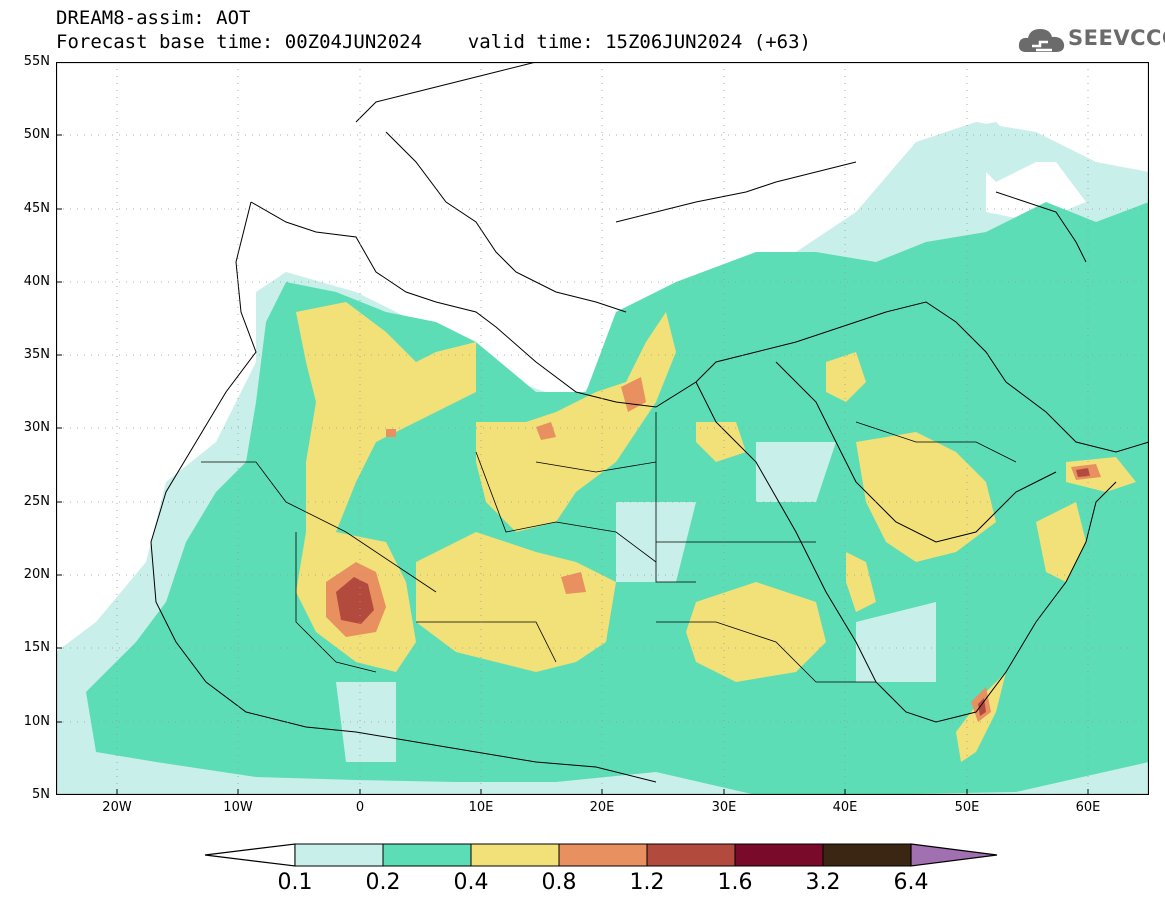 This screenshot has width=1165, height=905. I want to click on lon-label: 40E, so click(845, 807).